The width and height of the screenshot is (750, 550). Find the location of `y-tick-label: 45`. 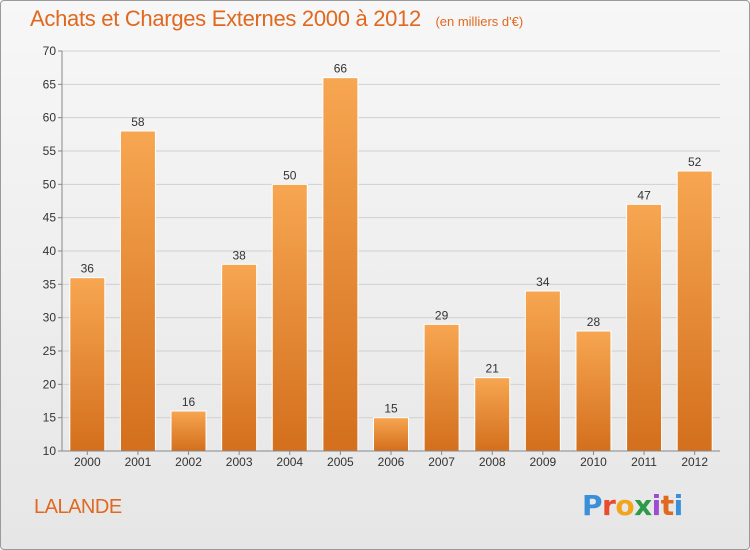

y-tick-label: 45 is located at coordinates (50, 218).